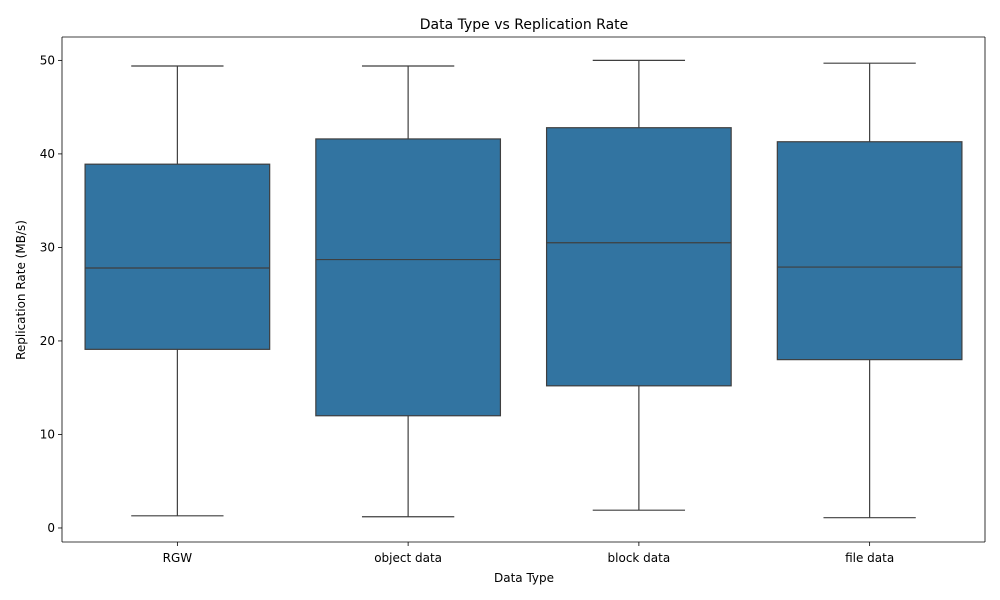  What do you see at coordinates (869, 558) in the screenshot?
I see `x-tick-label: file data` at bounding box center [869, 558].